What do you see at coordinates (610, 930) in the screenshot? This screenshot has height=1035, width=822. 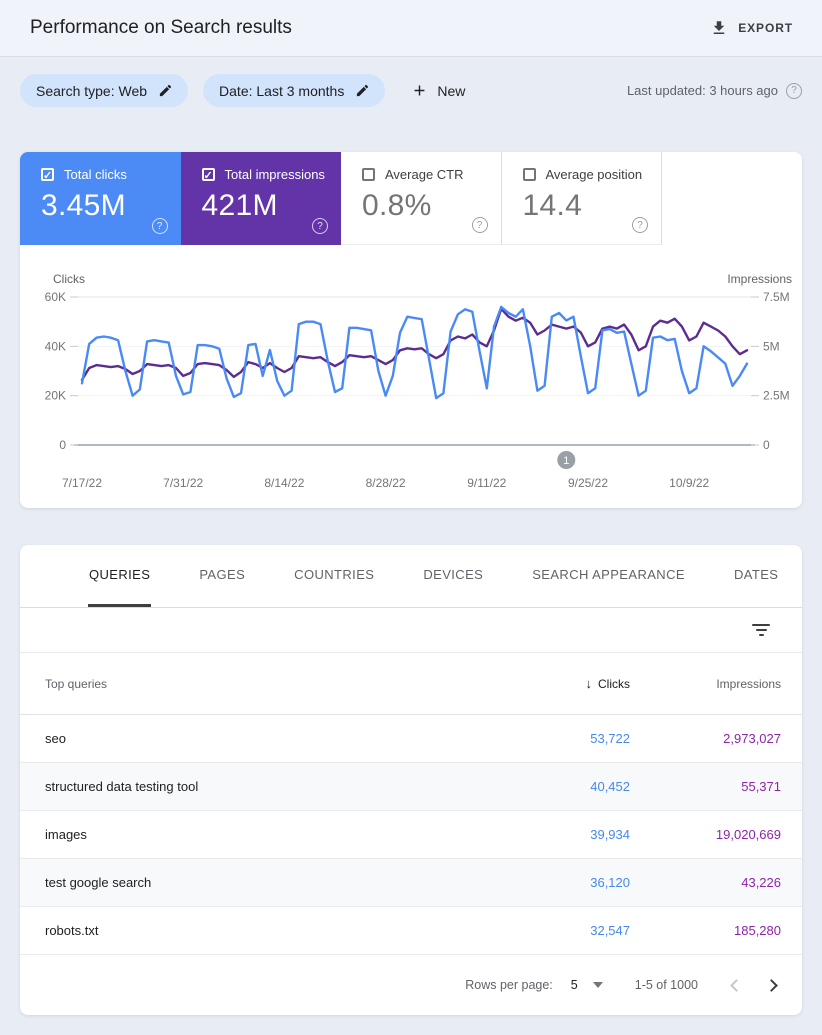 I see `clicks-cell: 32,547` at bounding box center [610, 930].